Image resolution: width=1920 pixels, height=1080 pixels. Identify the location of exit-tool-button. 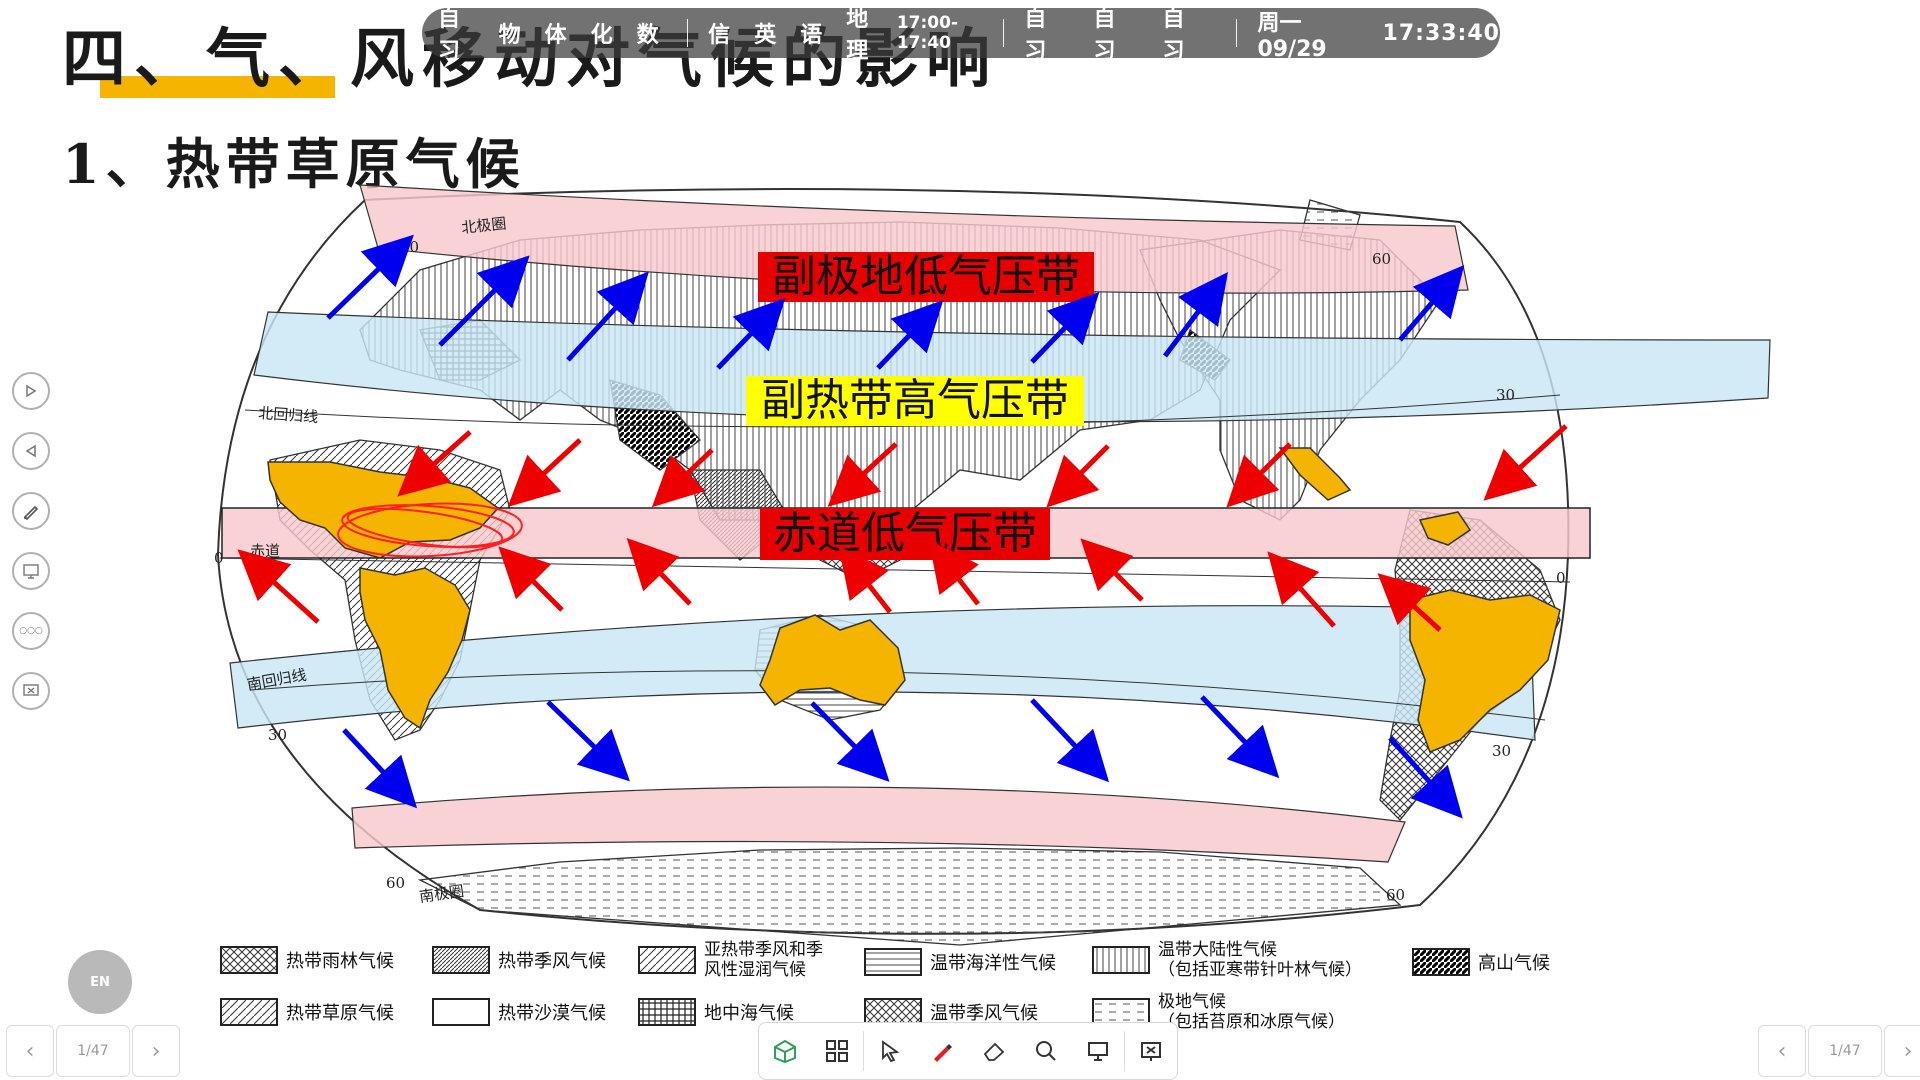
(1151, 1051).